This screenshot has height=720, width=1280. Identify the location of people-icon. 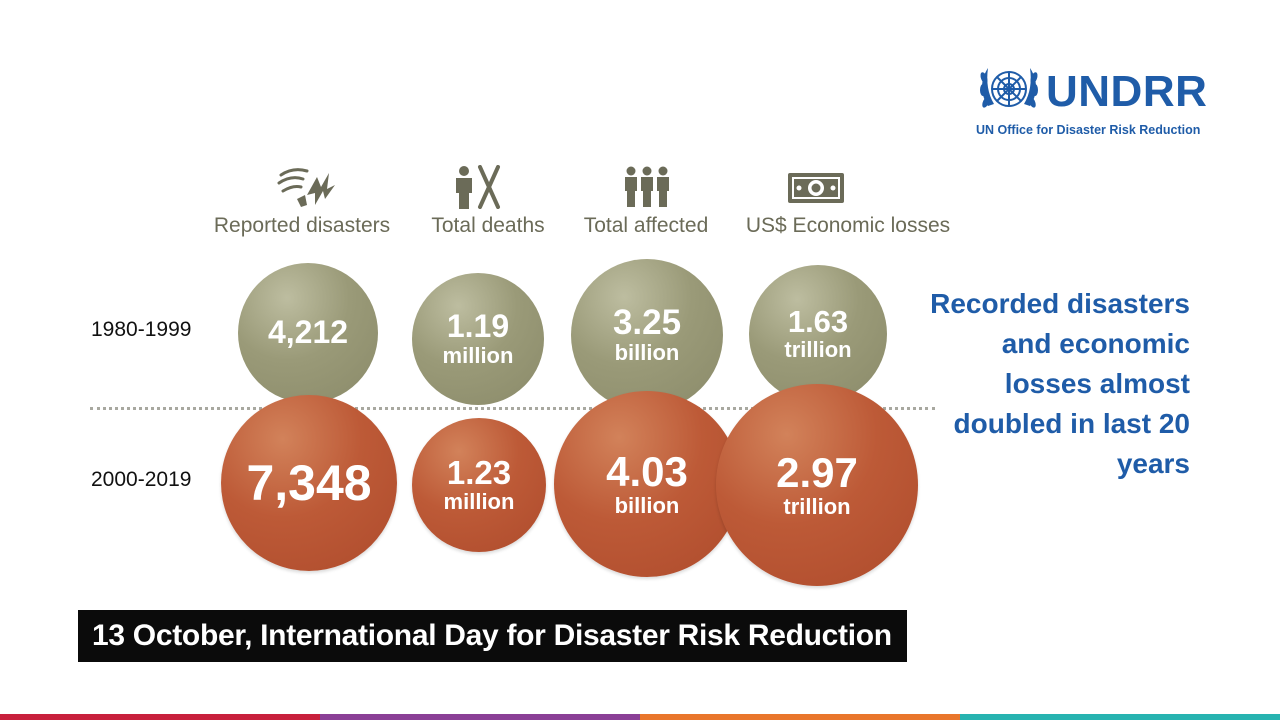
(647, 186).